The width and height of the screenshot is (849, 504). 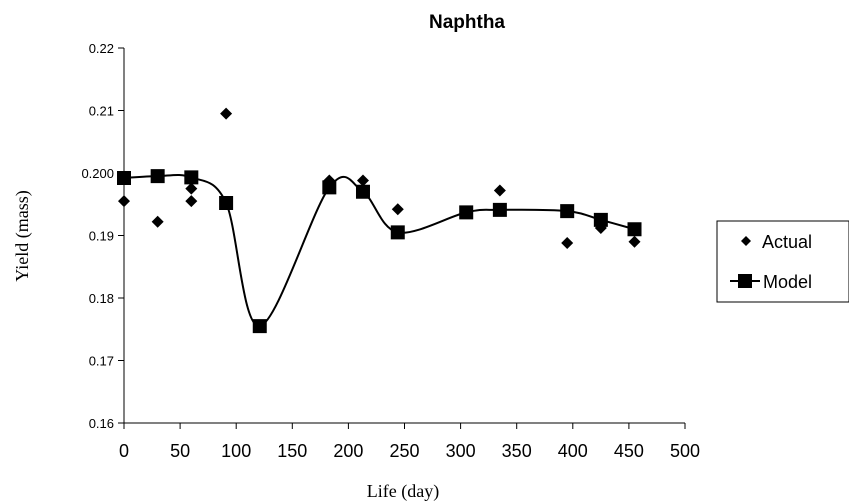 I want to click on y-axis-title: Yield (mass), so click(x=22, y=236).